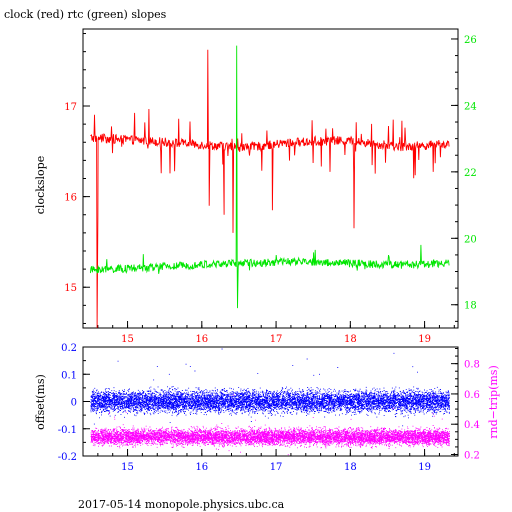  What do you see at coordinates (470, 306) in the screenshot?
I see `top-y2-tick-label-18: 18` at bounding box center [470, 306].